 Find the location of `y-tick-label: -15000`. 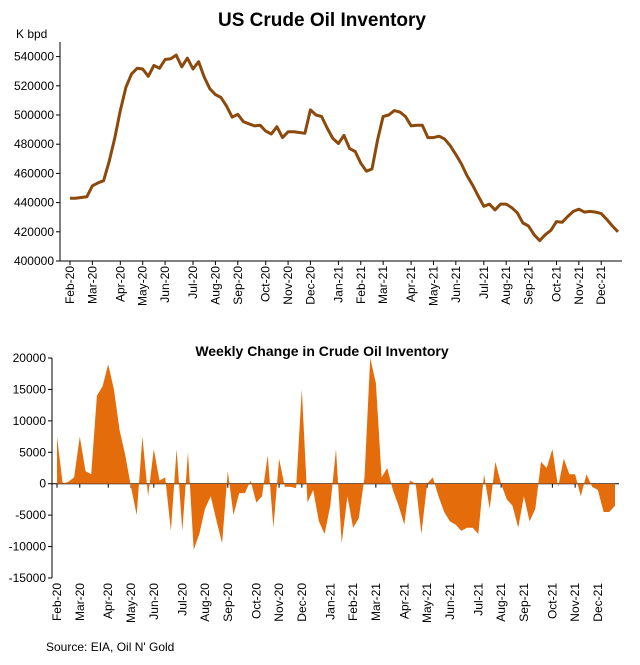

y-tick-label: -15000 is located at coordinates (28, 578).